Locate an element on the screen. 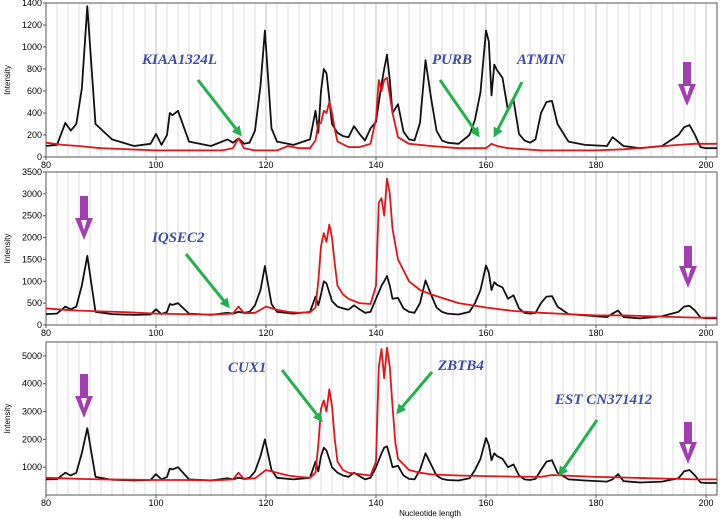  trace-red-series is located at coordinates (381, 114).